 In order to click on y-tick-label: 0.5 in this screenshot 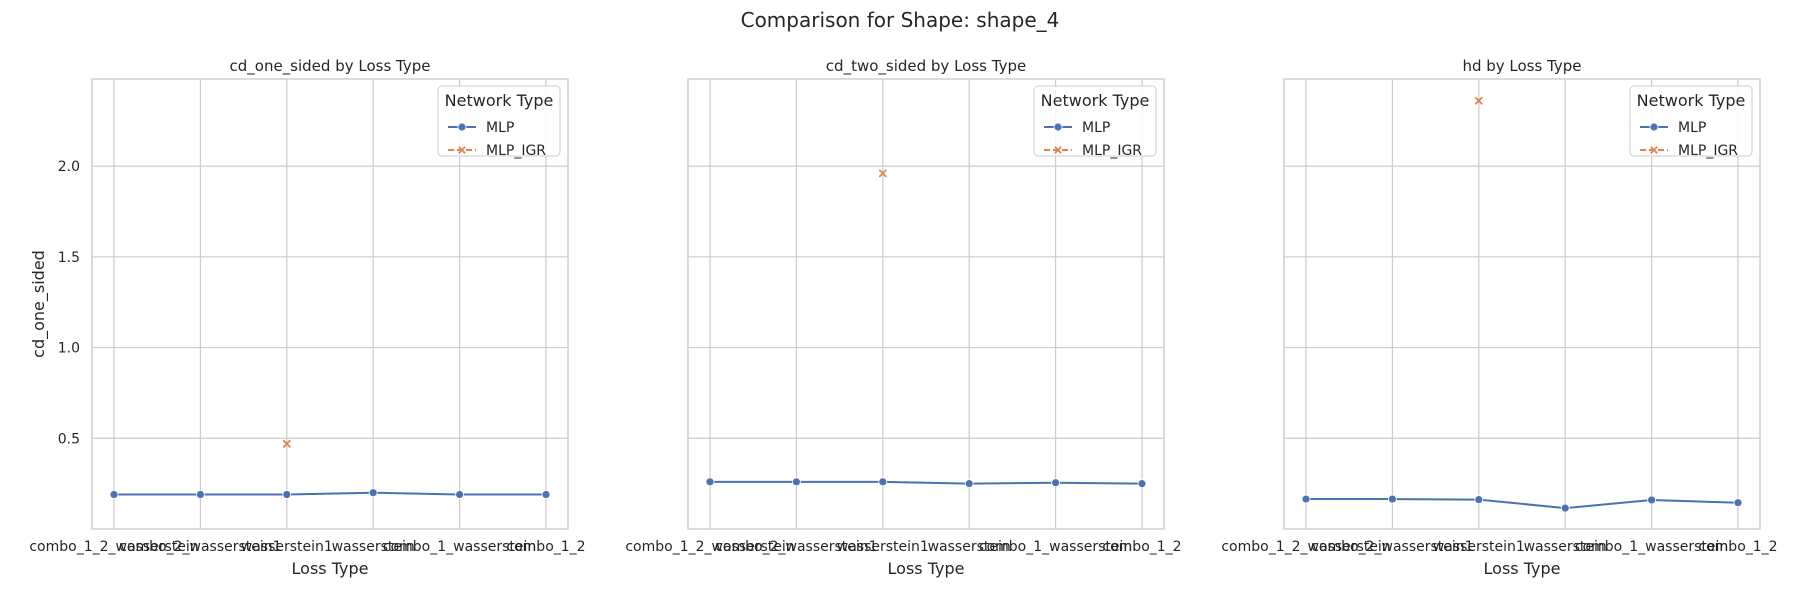, I will do `click(69, 439)`.